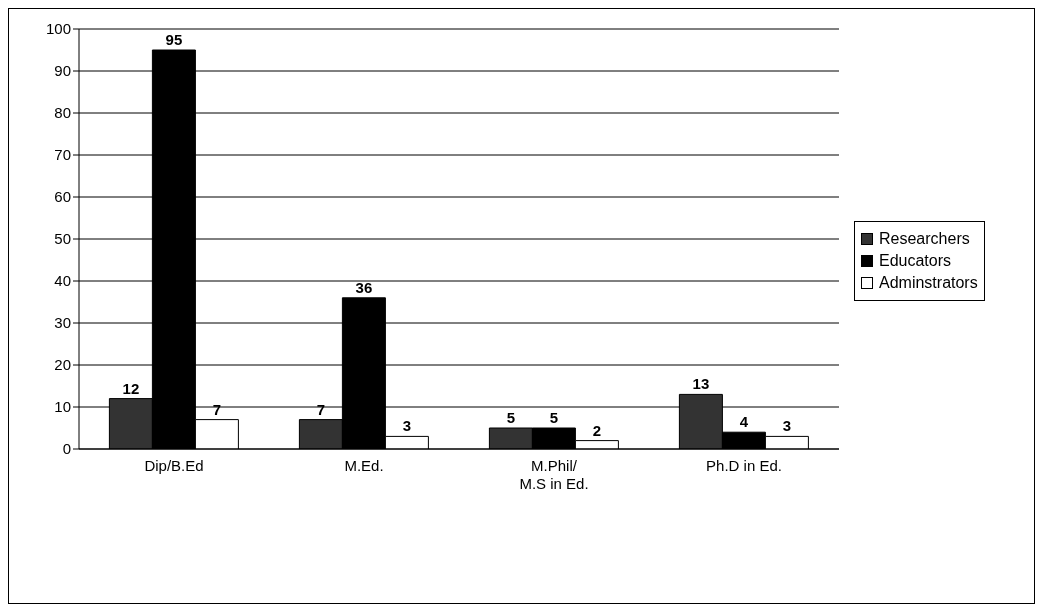 The height and width of the screenshot is (612, 1043). What do you see at coordinates (62, 365) in the screenshot?
I see `y-tick-label: 20` at bounding box center [62, 365].